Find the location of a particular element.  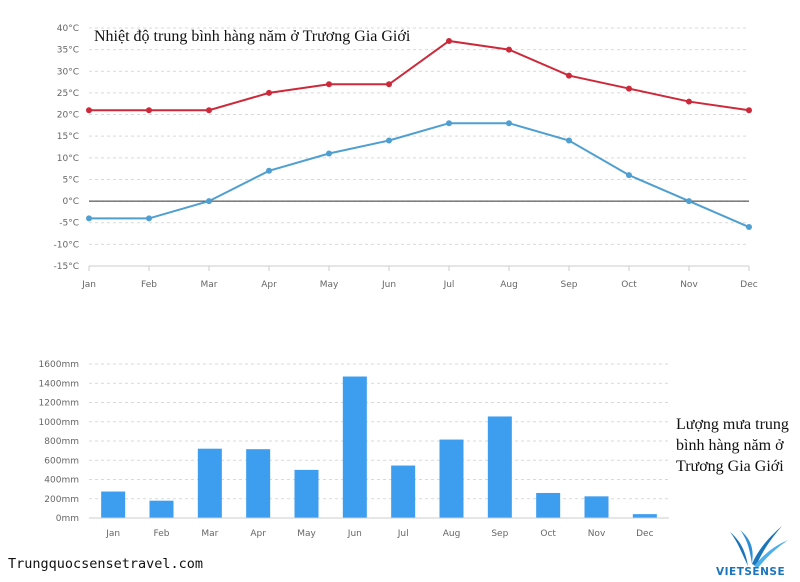

y-tick-label: 800mm is located at coordinates (61, 442).